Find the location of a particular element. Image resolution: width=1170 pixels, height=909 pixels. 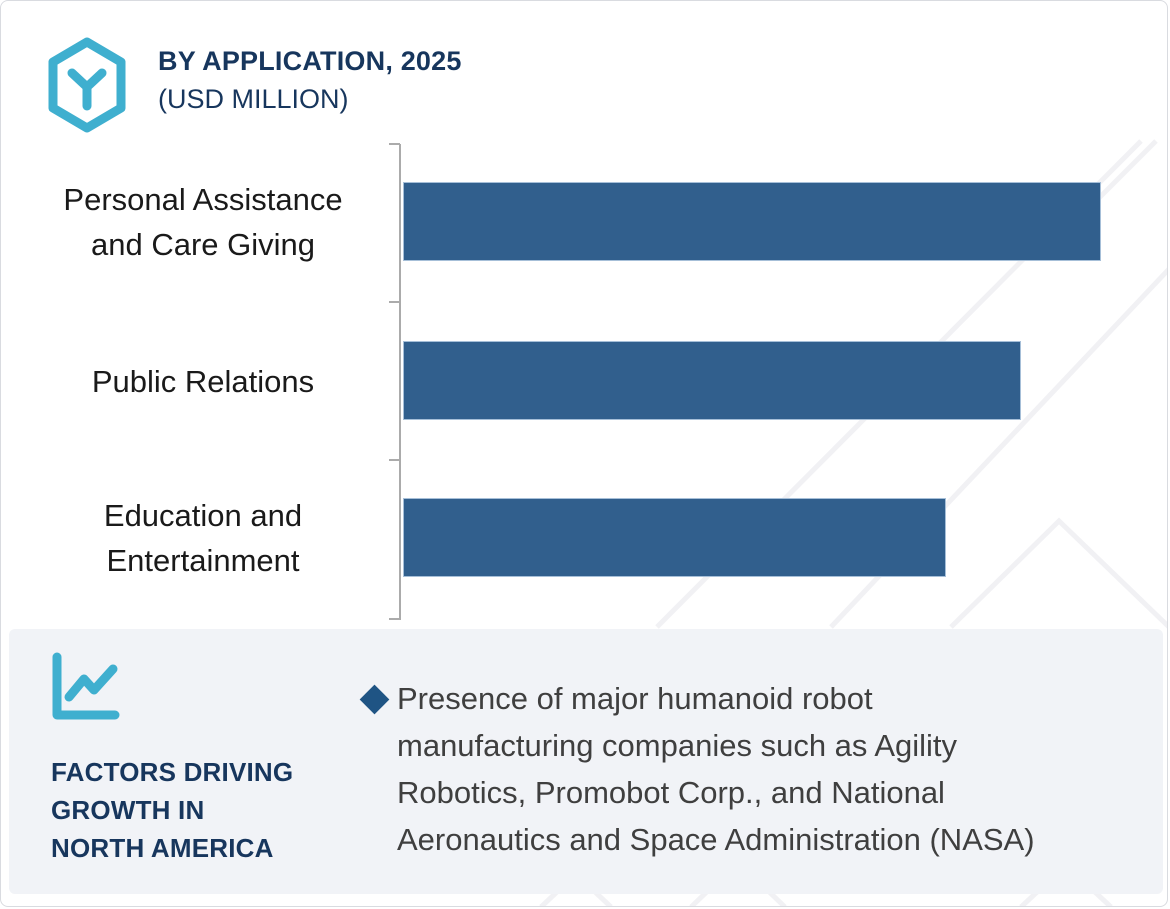

hexagon-y-icon is located at coordinates (87, 85).